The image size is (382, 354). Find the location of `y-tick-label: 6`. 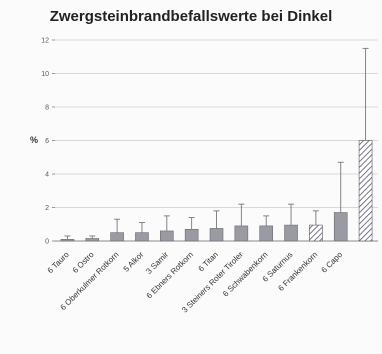

y-tick-label: 6 is located at coordinates (47, 141).